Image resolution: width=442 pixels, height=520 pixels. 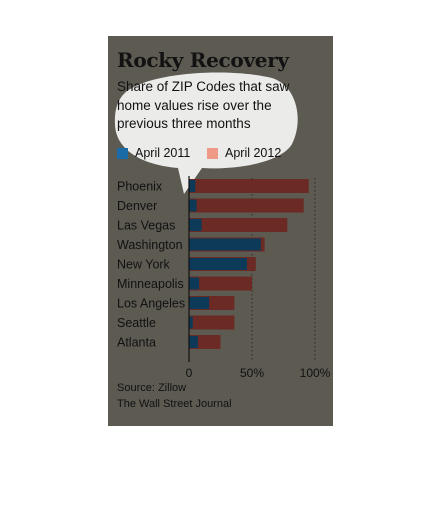 What do you see at coordinates (192, 186) in the screenshot?
I see `bar-2011-phoenix` at bounding box center [192, 186].